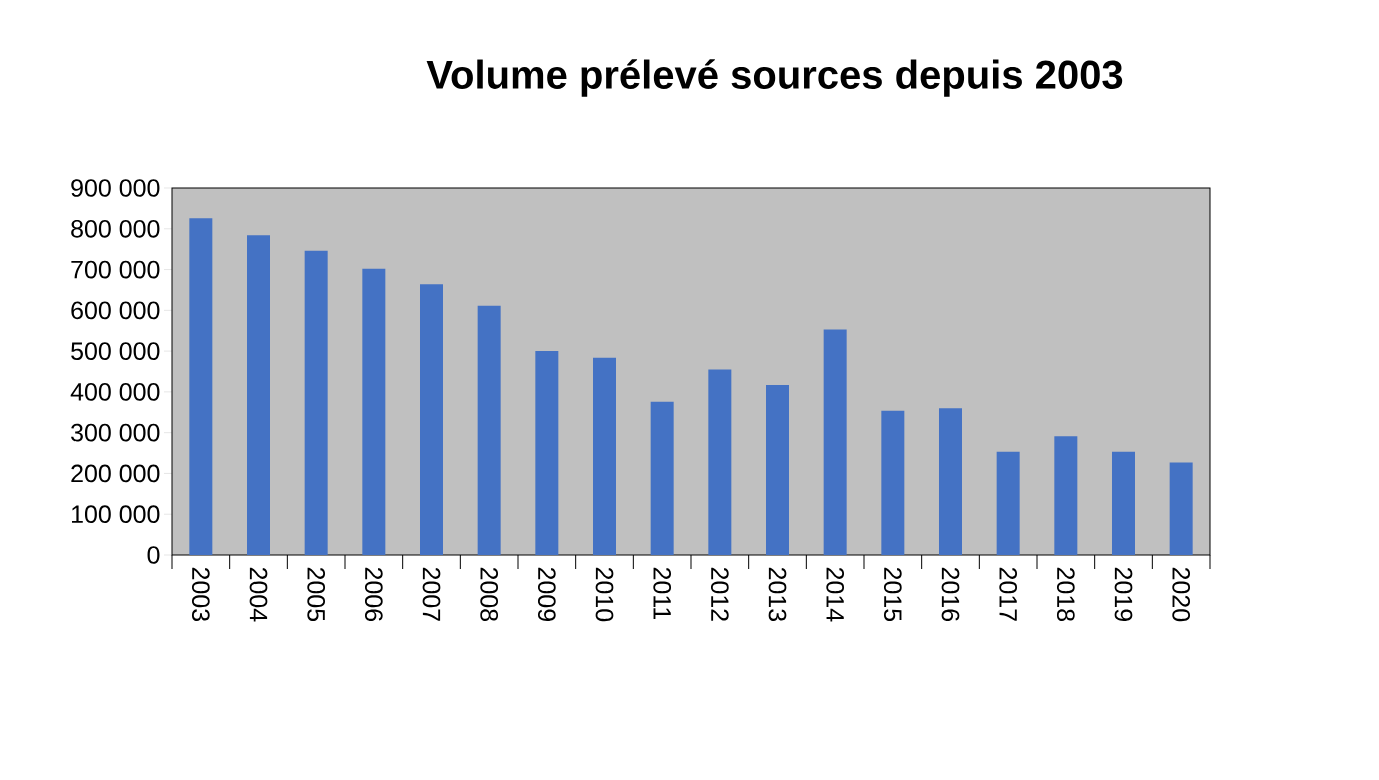 This screenshot has width=1379, height=780. I want to click on y-tick-label: 500 000, so click(115, 351).